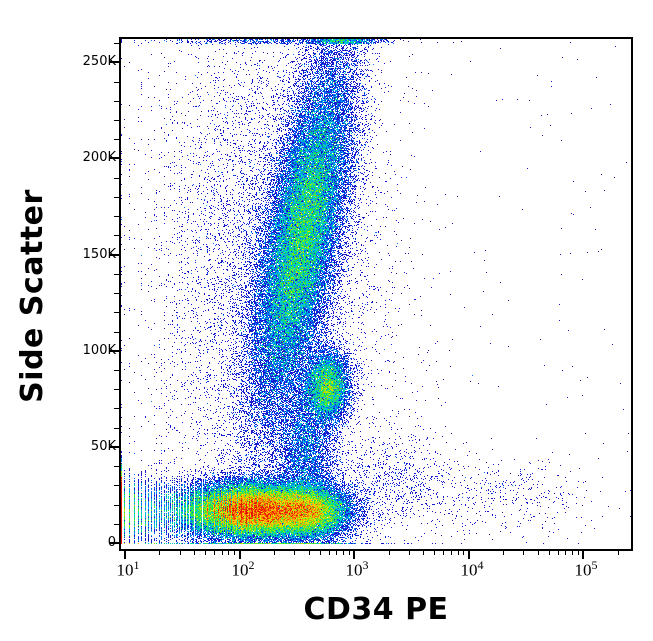 Image resolution: width=653 pixels, height=641 pixels. What do you see at coordinates (32, 296) in the screenshot?
I see `y-axis-label: Side Scatter` at bounding box center [32, 296].